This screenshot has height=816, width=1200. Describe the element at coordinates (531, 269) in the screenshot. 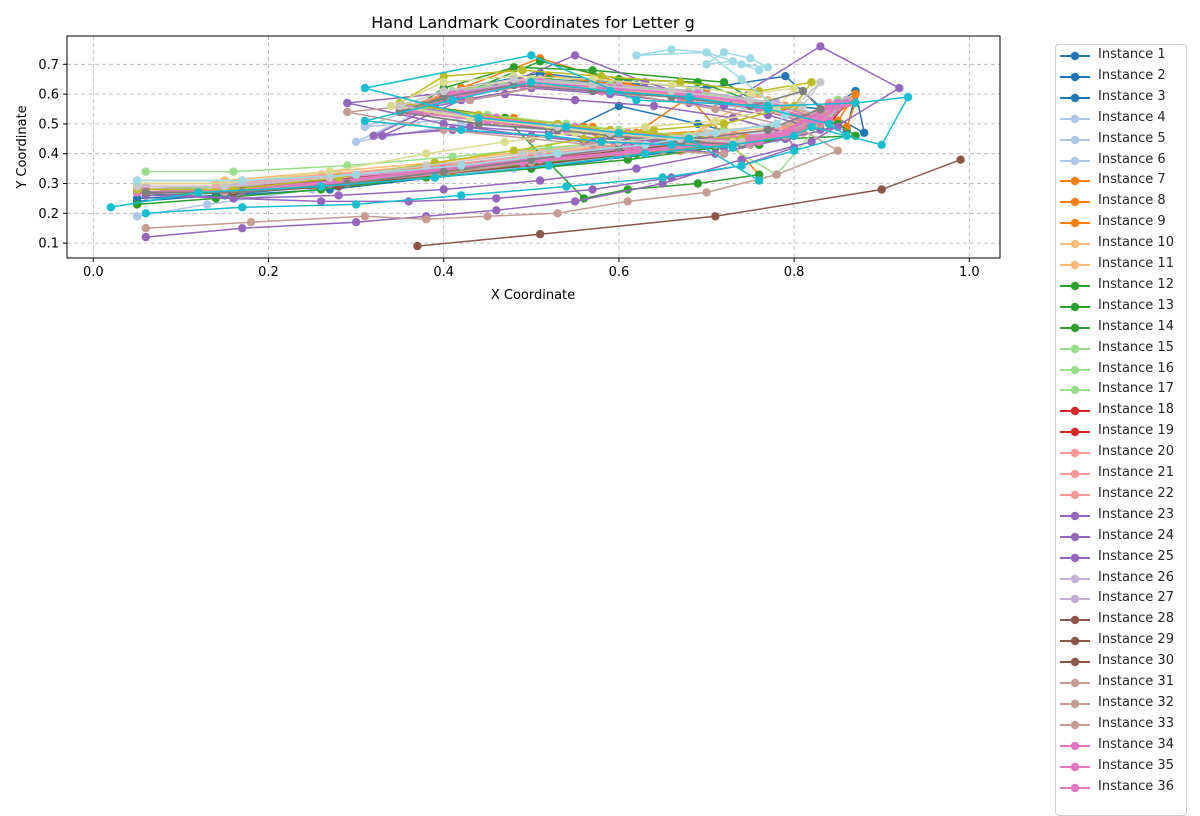

I see `x-axis: 0.0 0.2 0.4 0.6 0.8 1.0` at that location.